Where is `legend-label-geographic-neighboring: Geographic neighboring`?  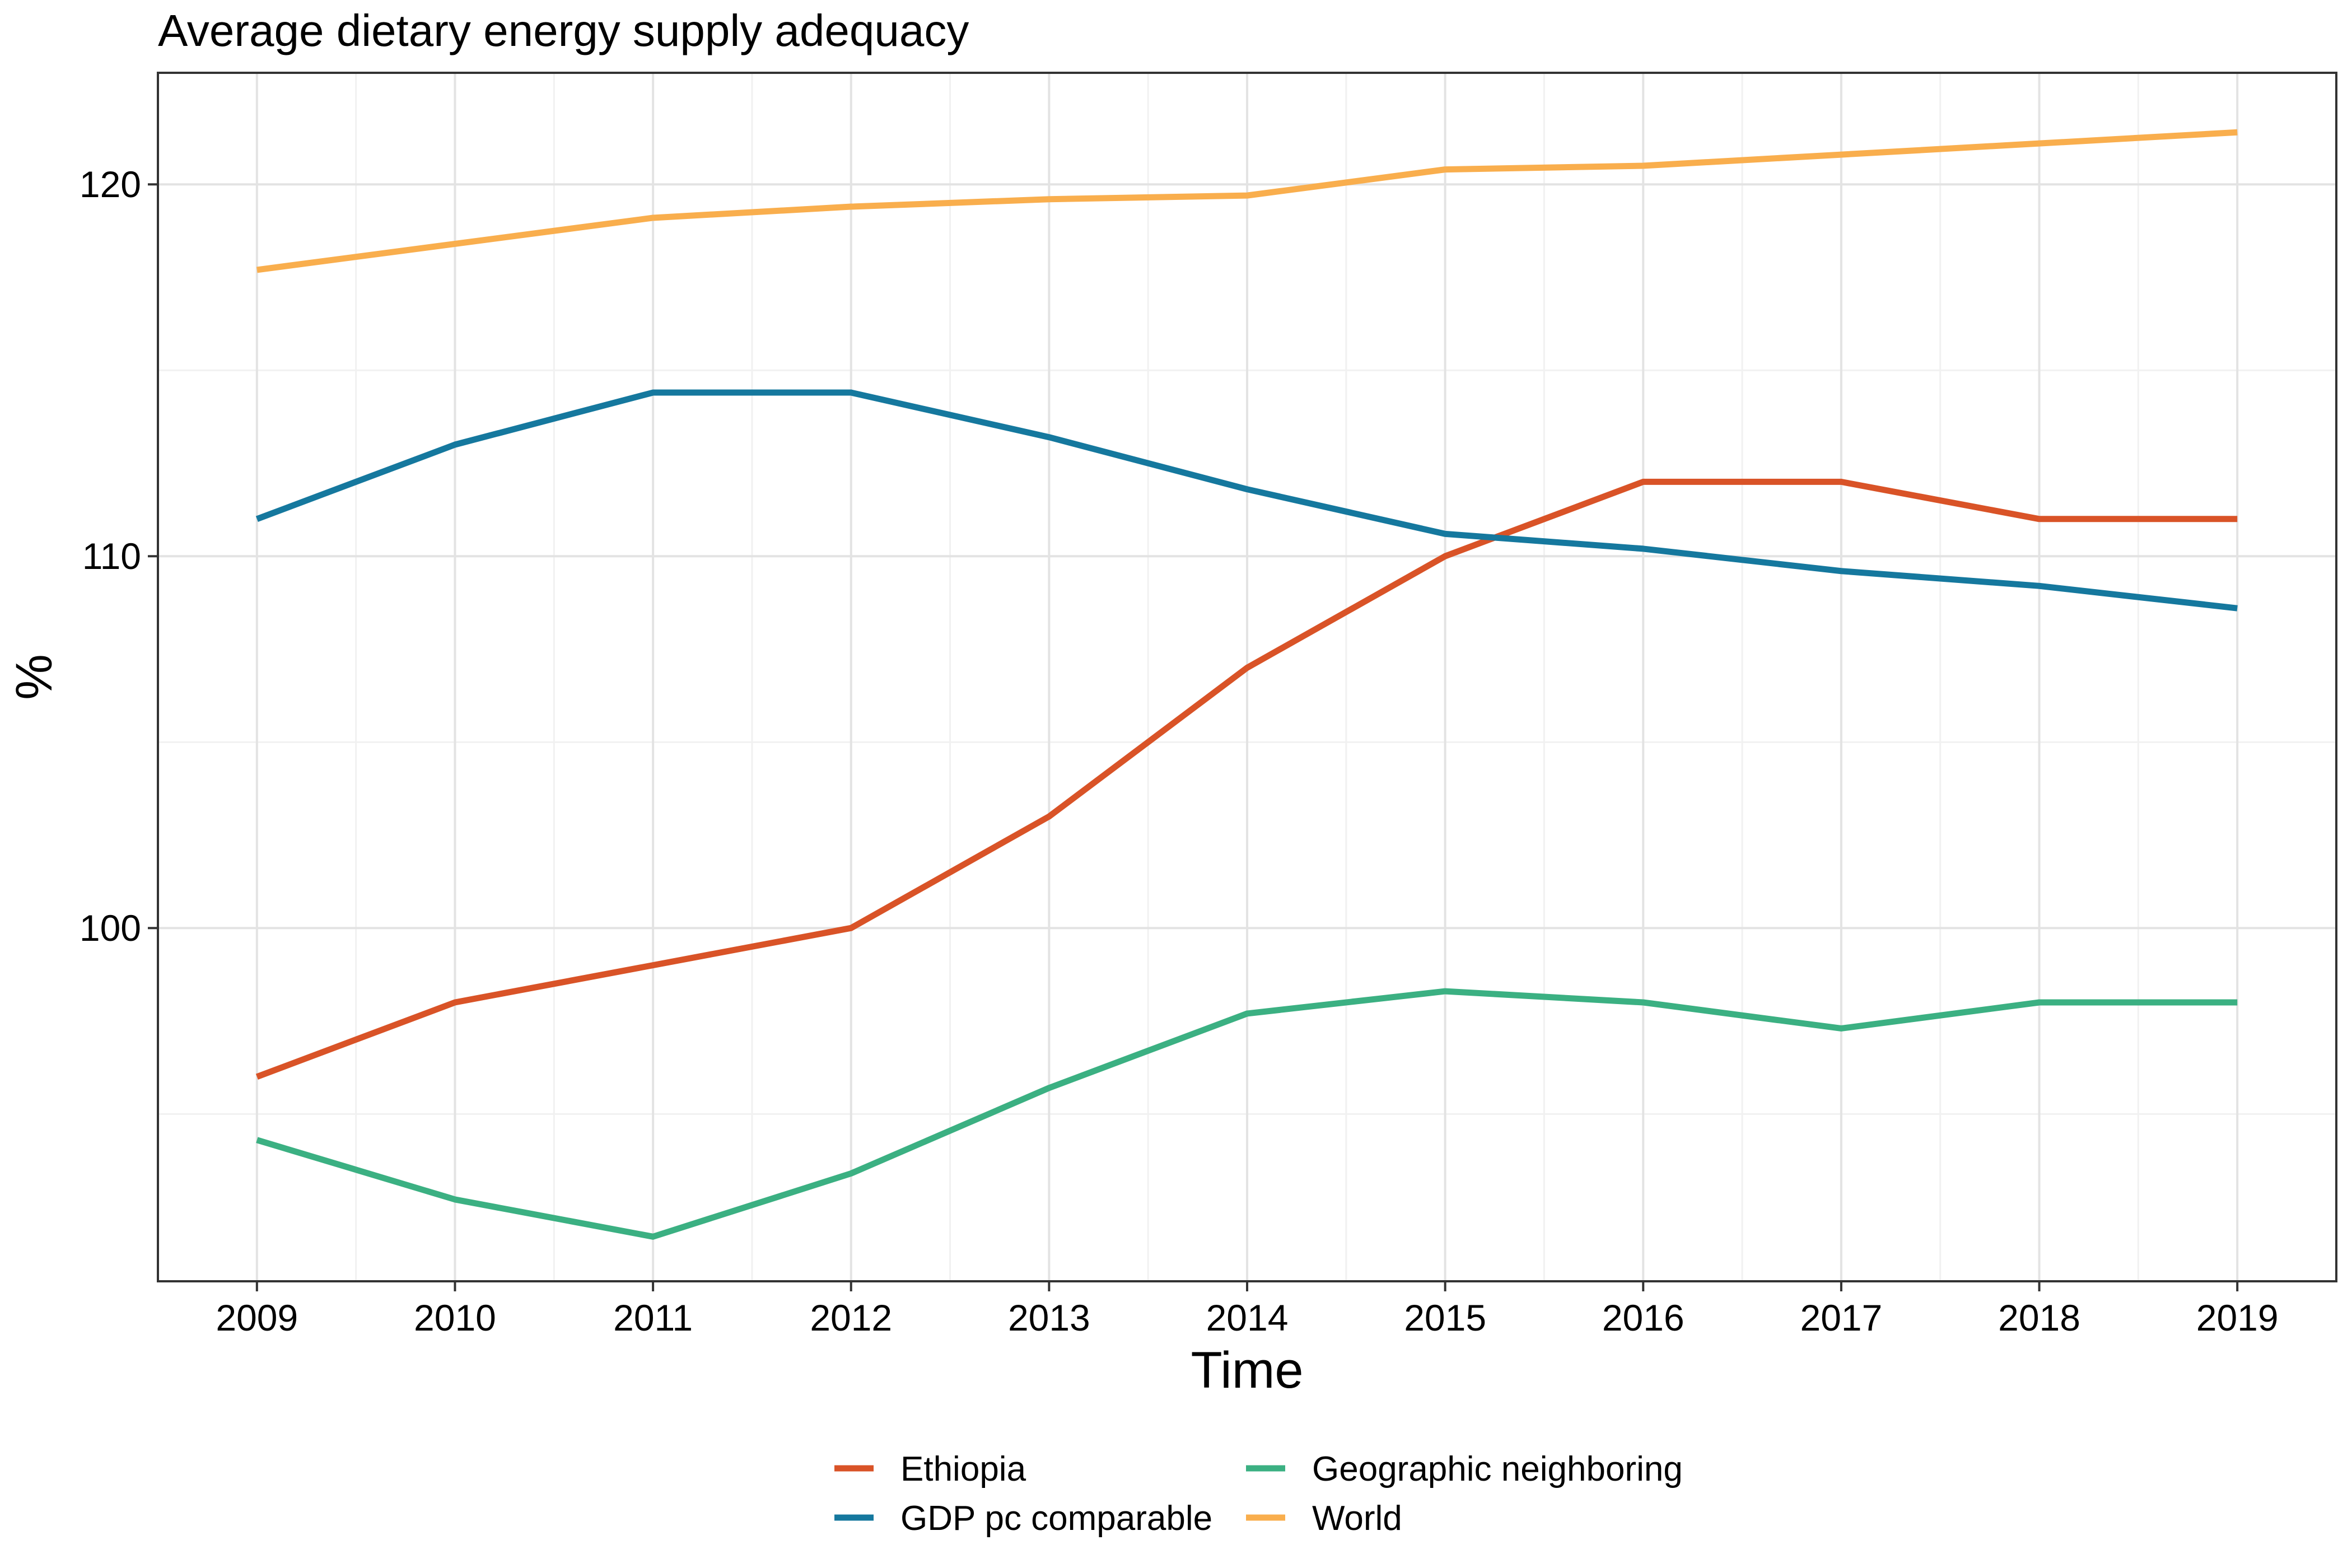
legend-label-geographic-neighboring: Geographic neighboring is located at coordinates (1498, 1469).